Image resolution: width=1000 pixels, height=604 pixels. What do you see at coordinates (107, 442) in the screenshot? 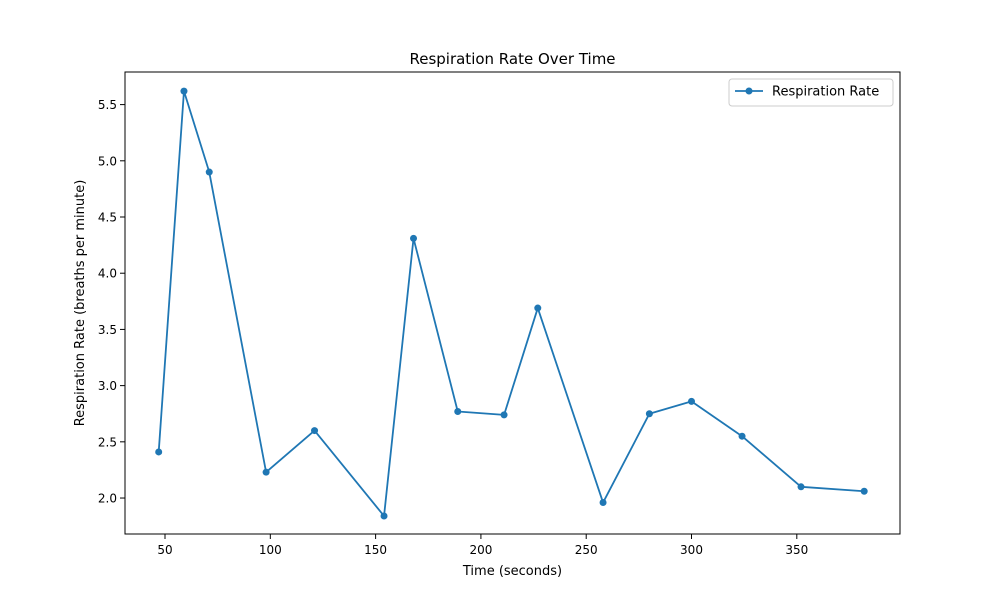
I see `y-tick-label: 2.5` at bounding box center [107, 442].